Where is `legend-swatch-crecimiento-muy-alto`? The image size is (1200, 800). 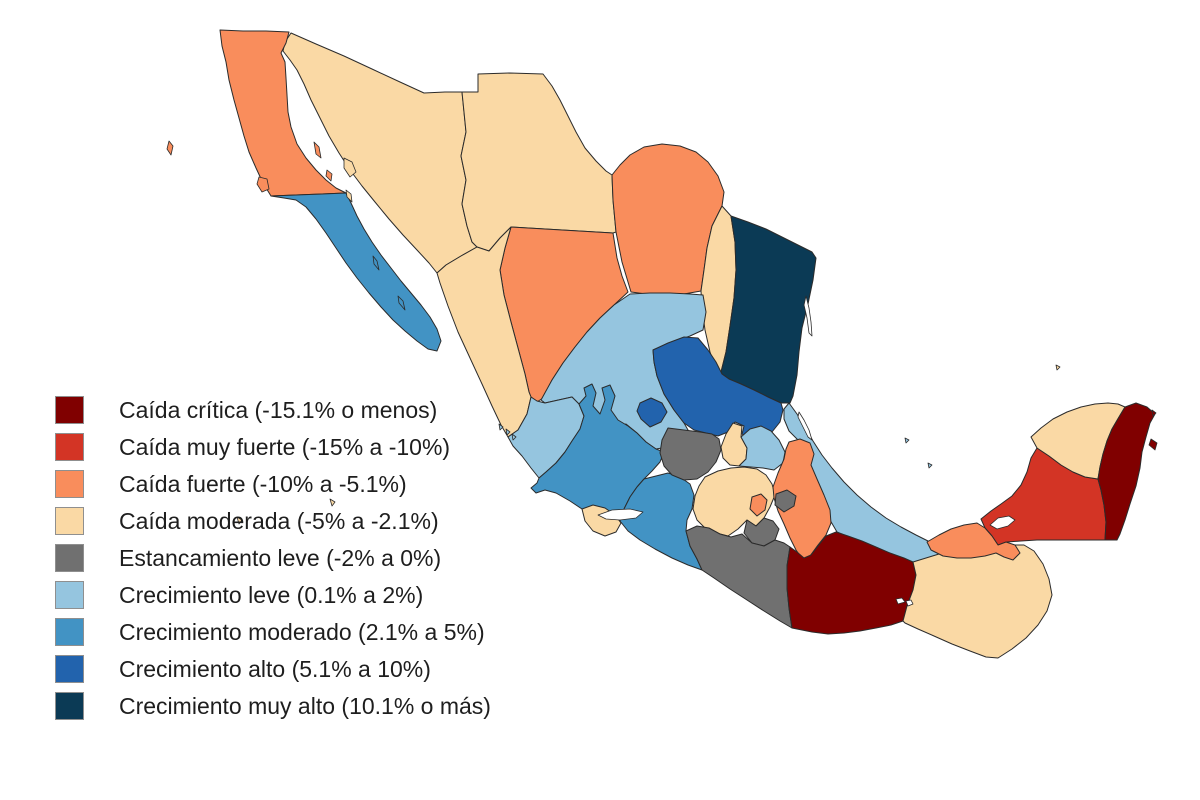 legend-swatch-crecimiento-muy-alto is located at coordinates (69, 706).